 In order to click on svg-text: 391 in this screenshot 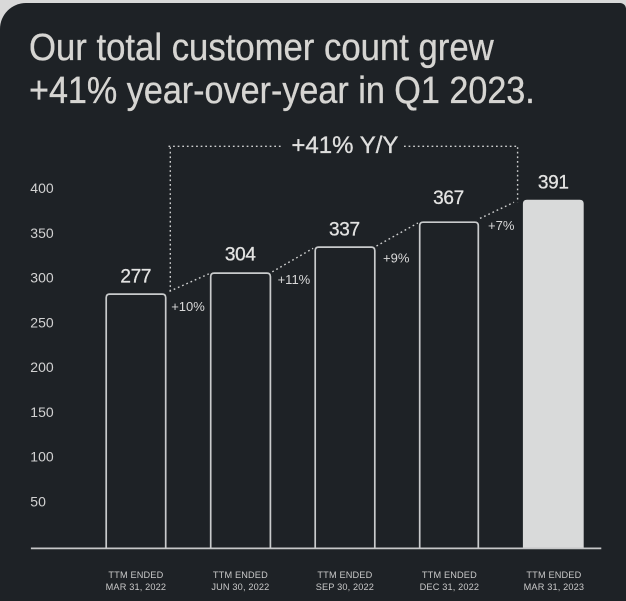, I will do `click(553, 183)`.